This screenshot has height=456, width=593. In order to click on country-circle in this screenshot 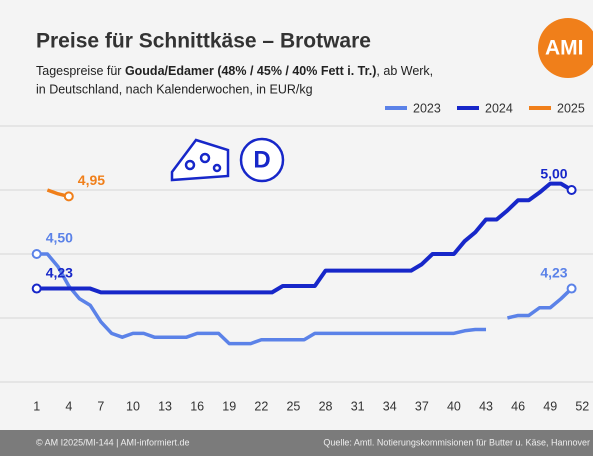, I will do `click(262, 160)`.